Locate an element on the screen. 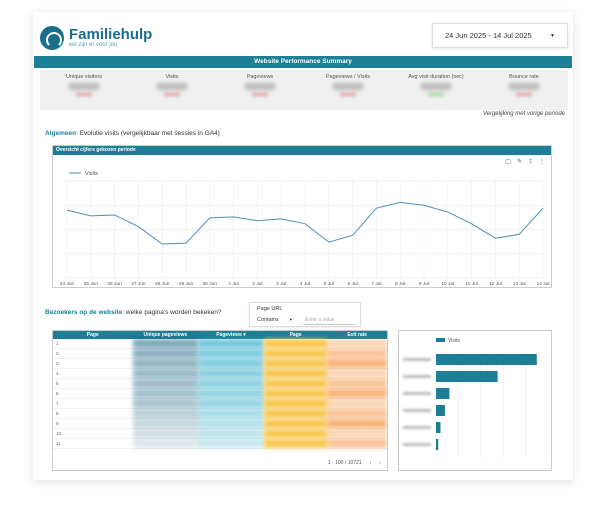  table-row: 3. is located at coordinates (220, 364).